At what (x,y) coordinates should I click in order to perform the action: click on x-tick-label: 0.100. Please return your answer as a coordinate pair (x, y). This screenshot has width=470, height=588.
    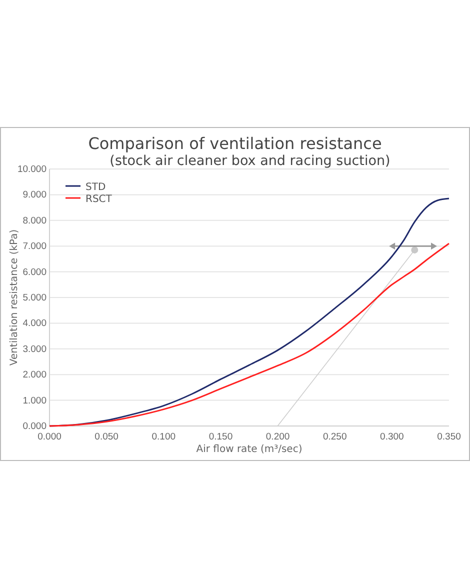
    Looking at the image, I should click on (164, 437).